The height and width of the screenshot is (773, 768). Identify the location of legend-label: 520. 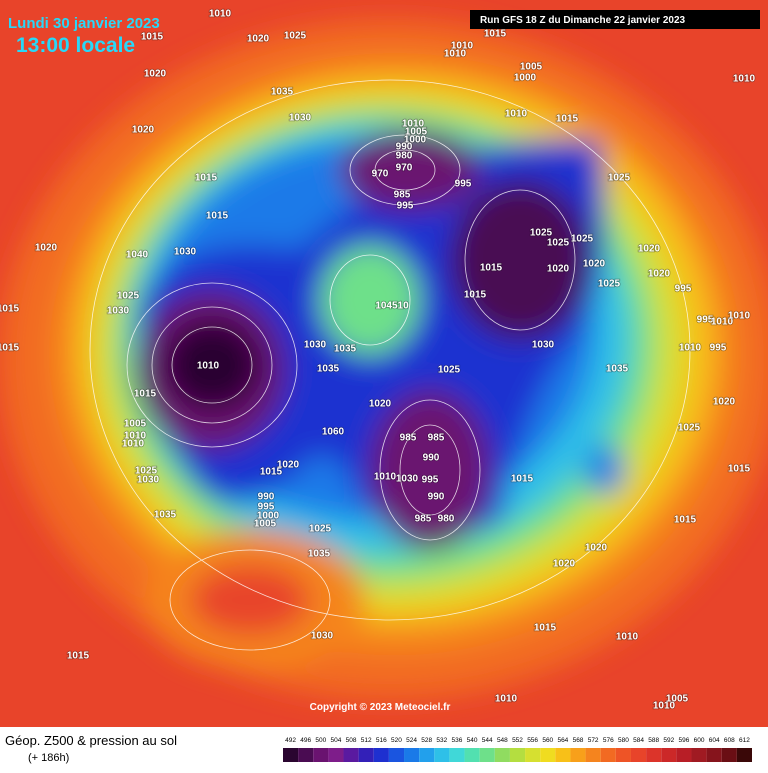
(396, 740).